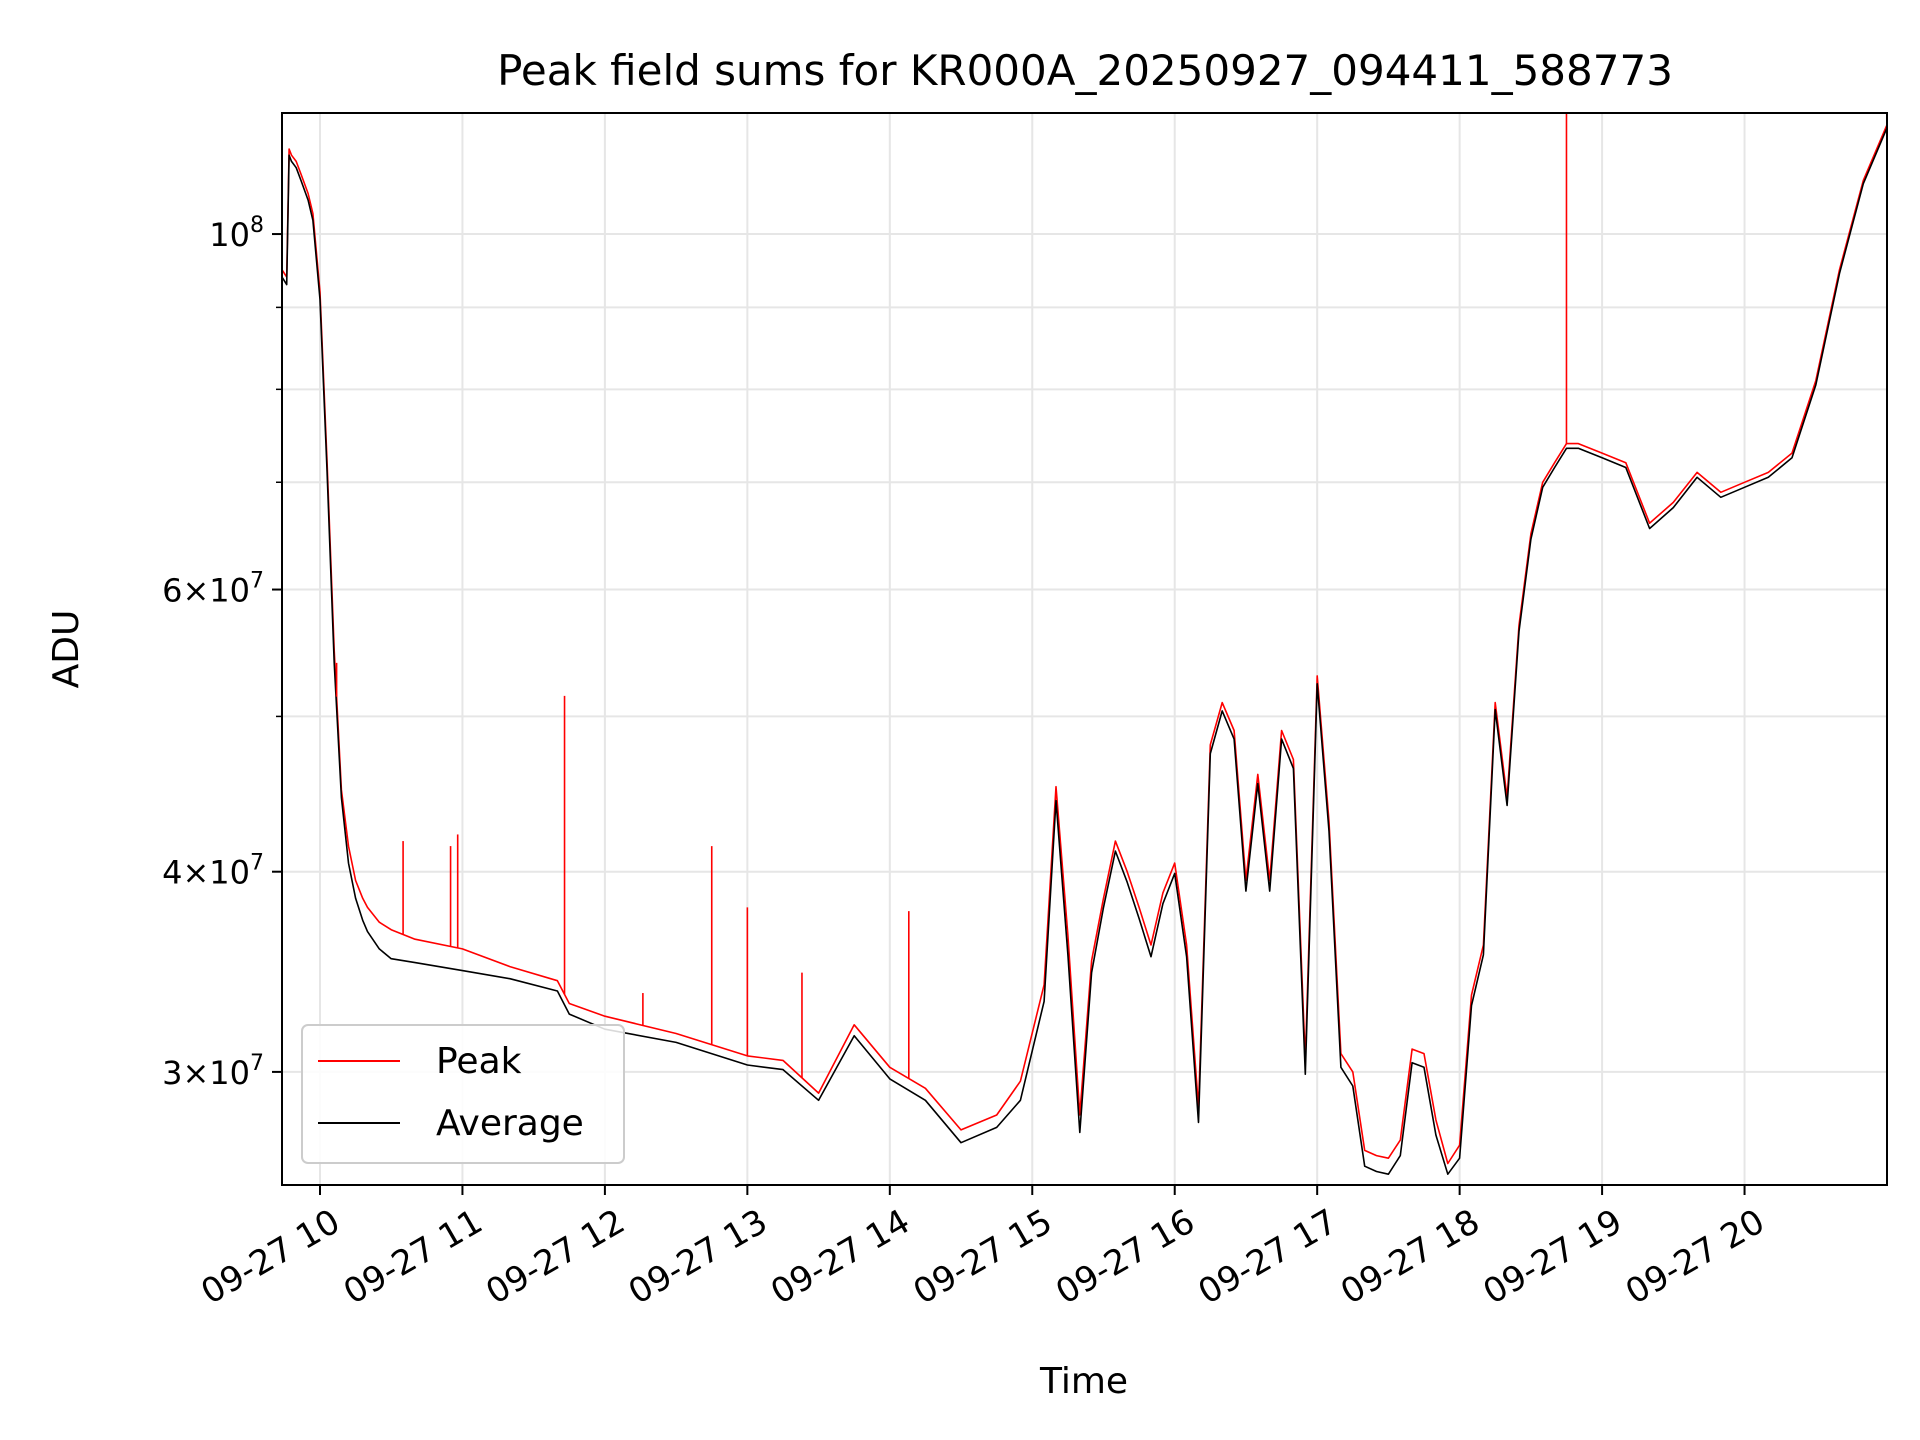 This screenshot has height=1440, width=1920. I want to click on legend: Peak Average, so click(463, 1094).